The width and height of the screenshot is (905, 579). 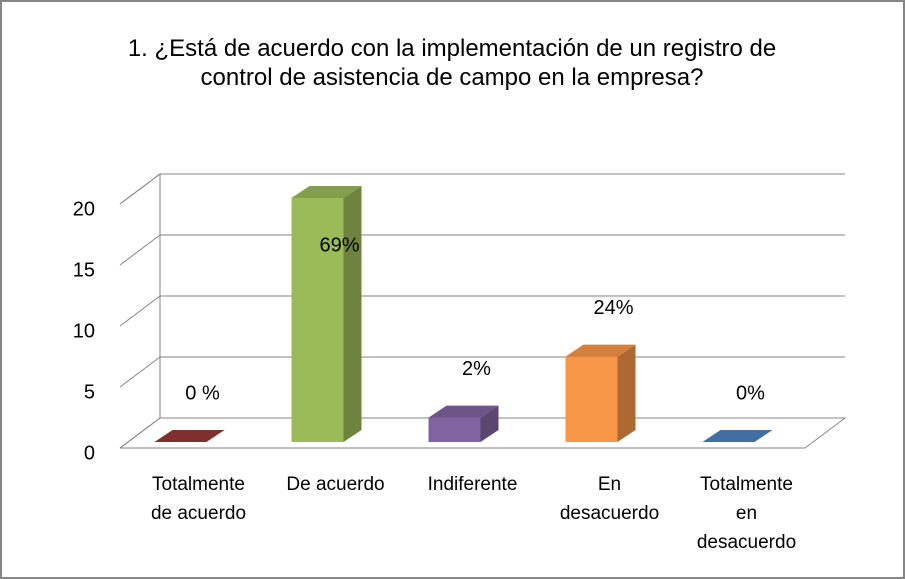 I want to click on data-label: 24%, so click(x=613, y=308).